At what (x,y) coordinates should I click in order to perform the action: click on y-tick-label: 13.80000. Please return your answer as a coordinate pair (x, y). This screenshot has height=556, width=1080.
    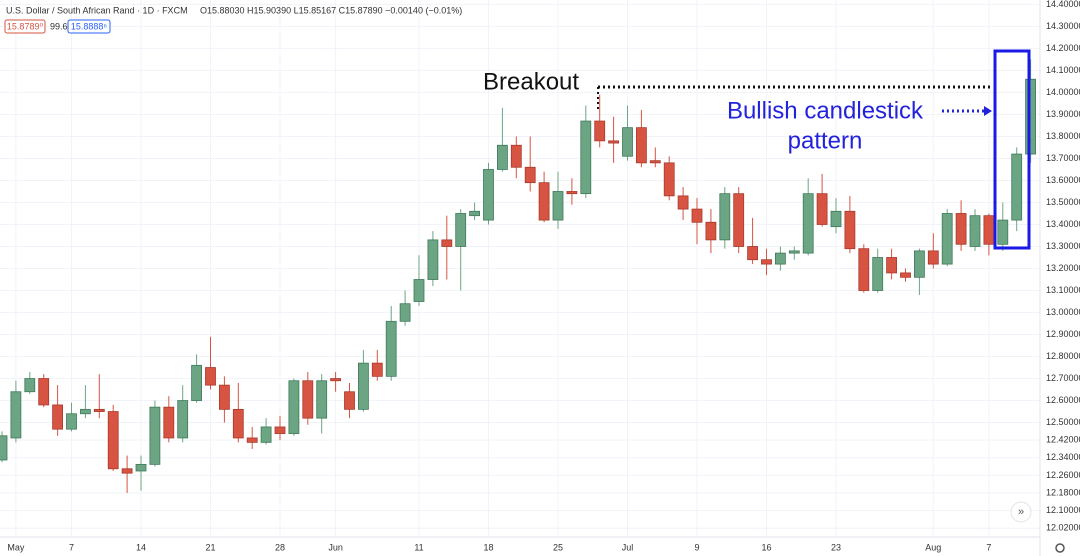
    Looking at the image, I should click on (1063, 136).